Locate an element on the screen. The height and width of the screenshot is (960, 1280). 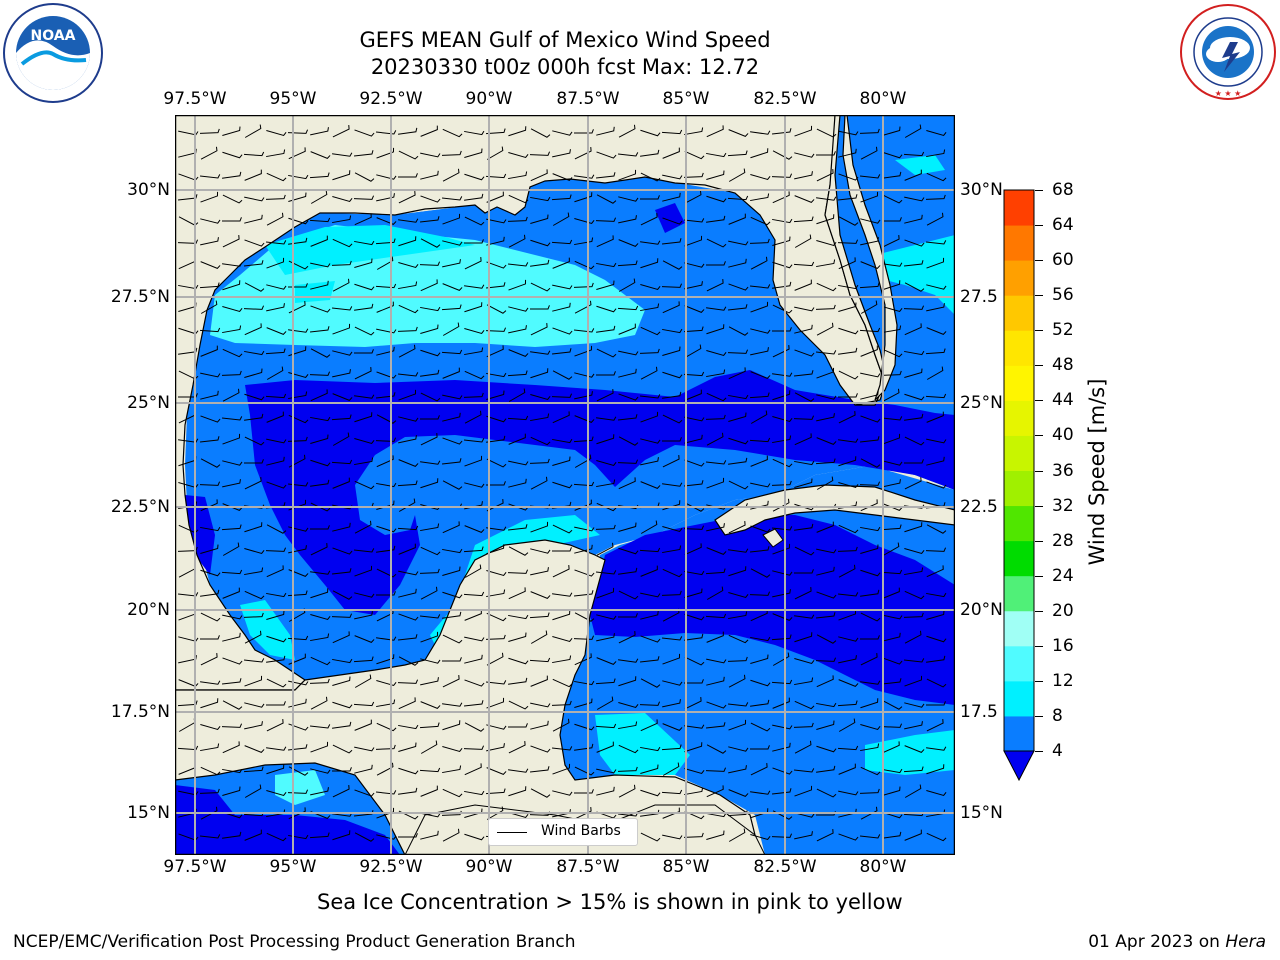
colorbar-tick-label: 12 is located at coordinates (1063, 680).